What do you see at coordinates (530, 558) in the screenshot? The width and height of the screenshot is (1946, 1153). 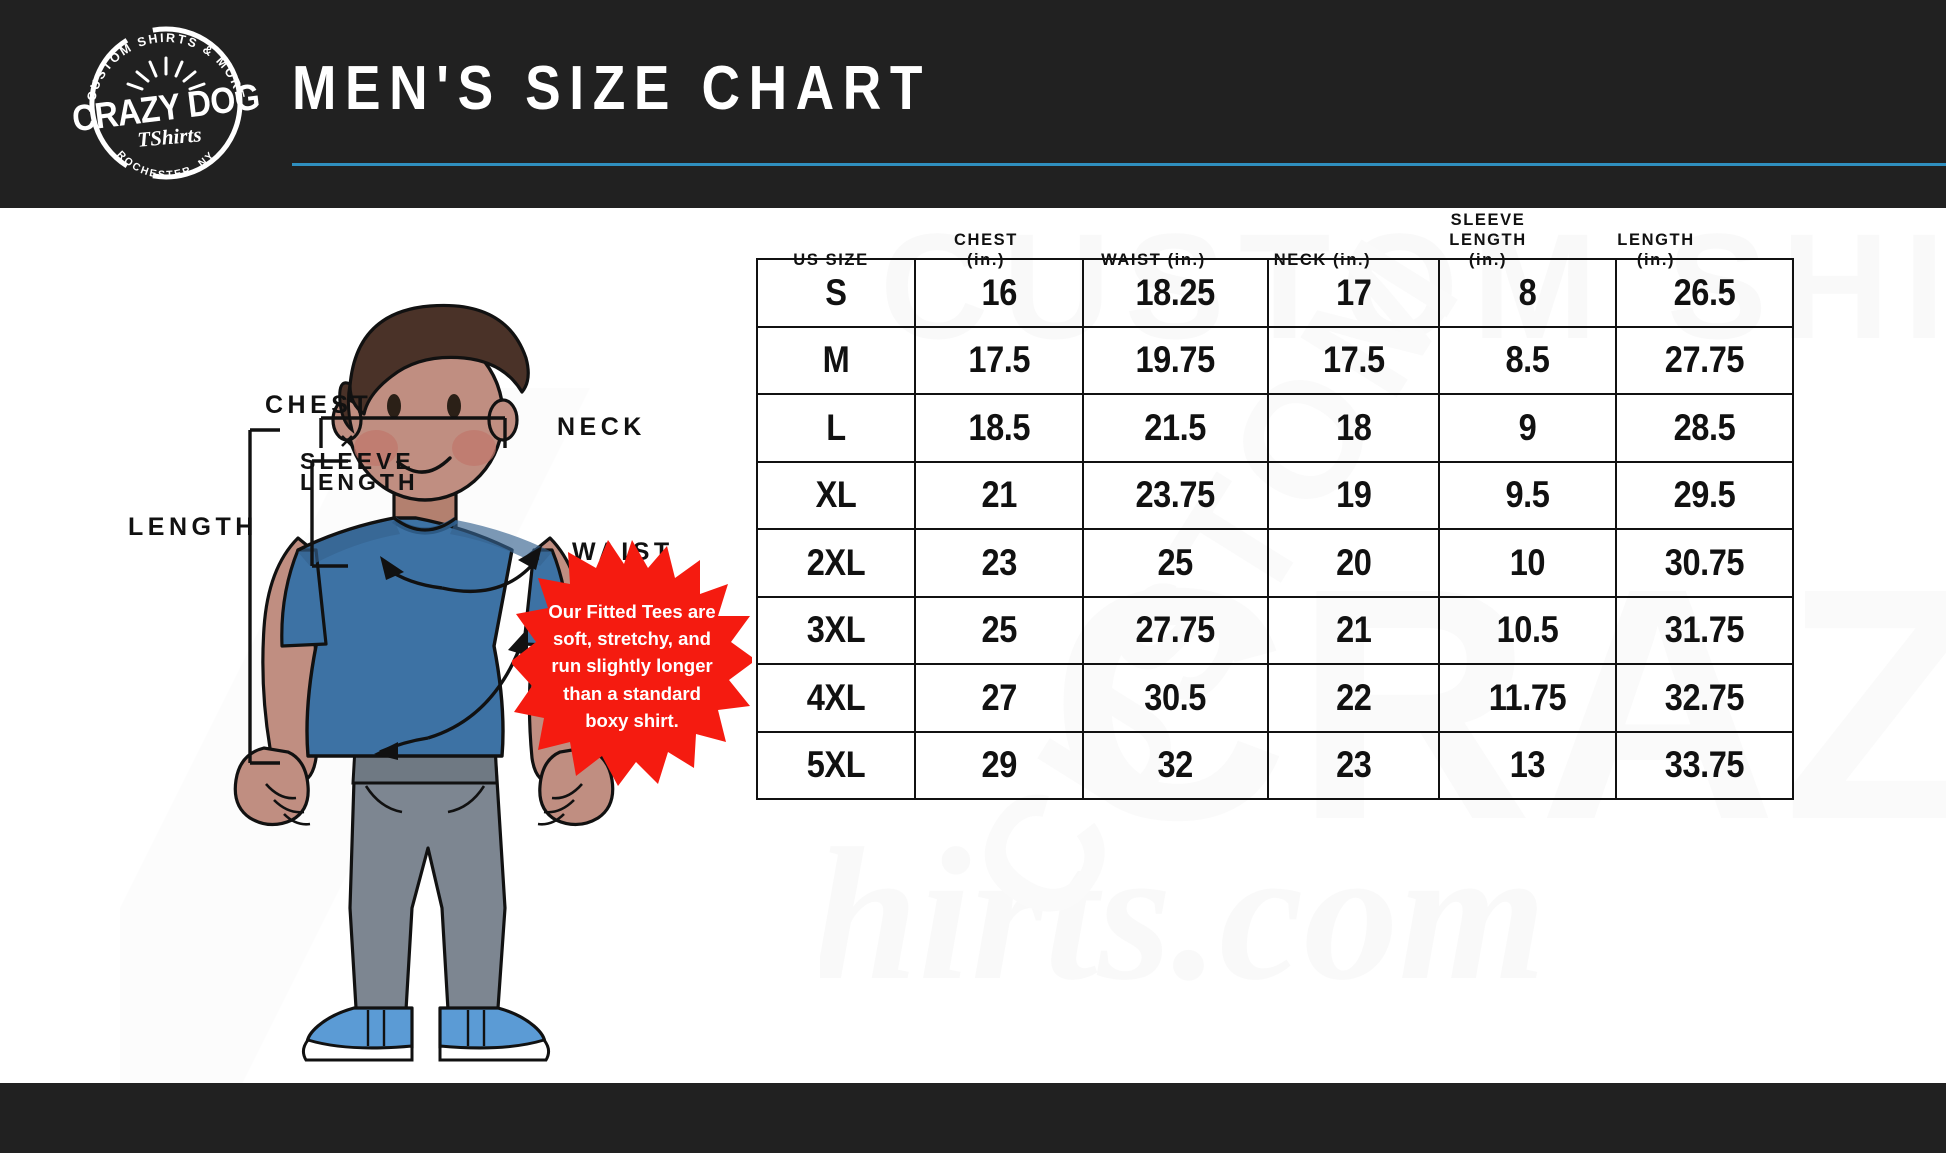 I see `neck-arrow-head` at bounding box center [530, 558].